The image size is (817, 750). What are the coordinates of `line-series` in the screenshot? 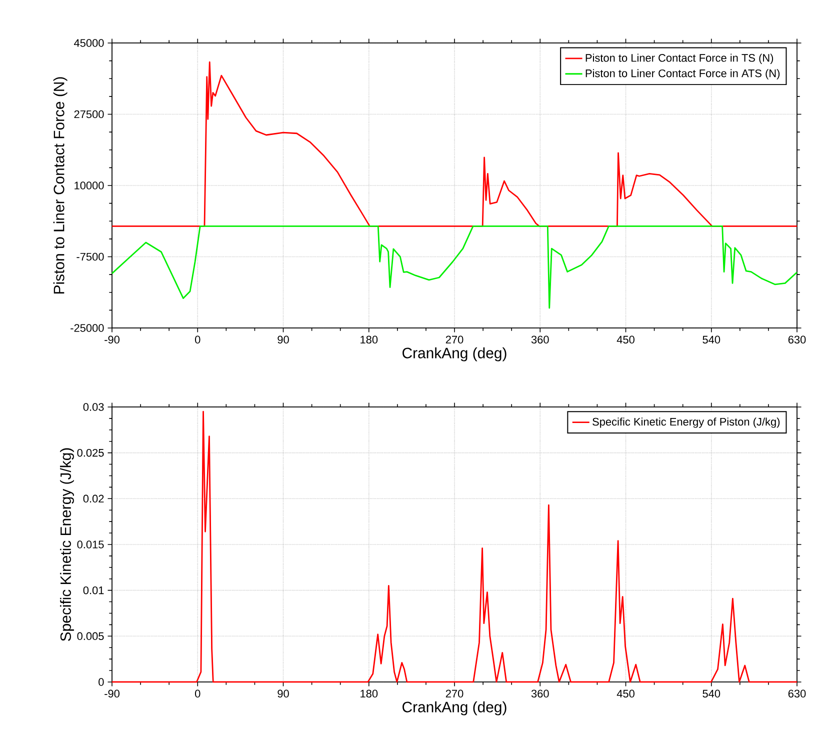 It's located at (454, 267).